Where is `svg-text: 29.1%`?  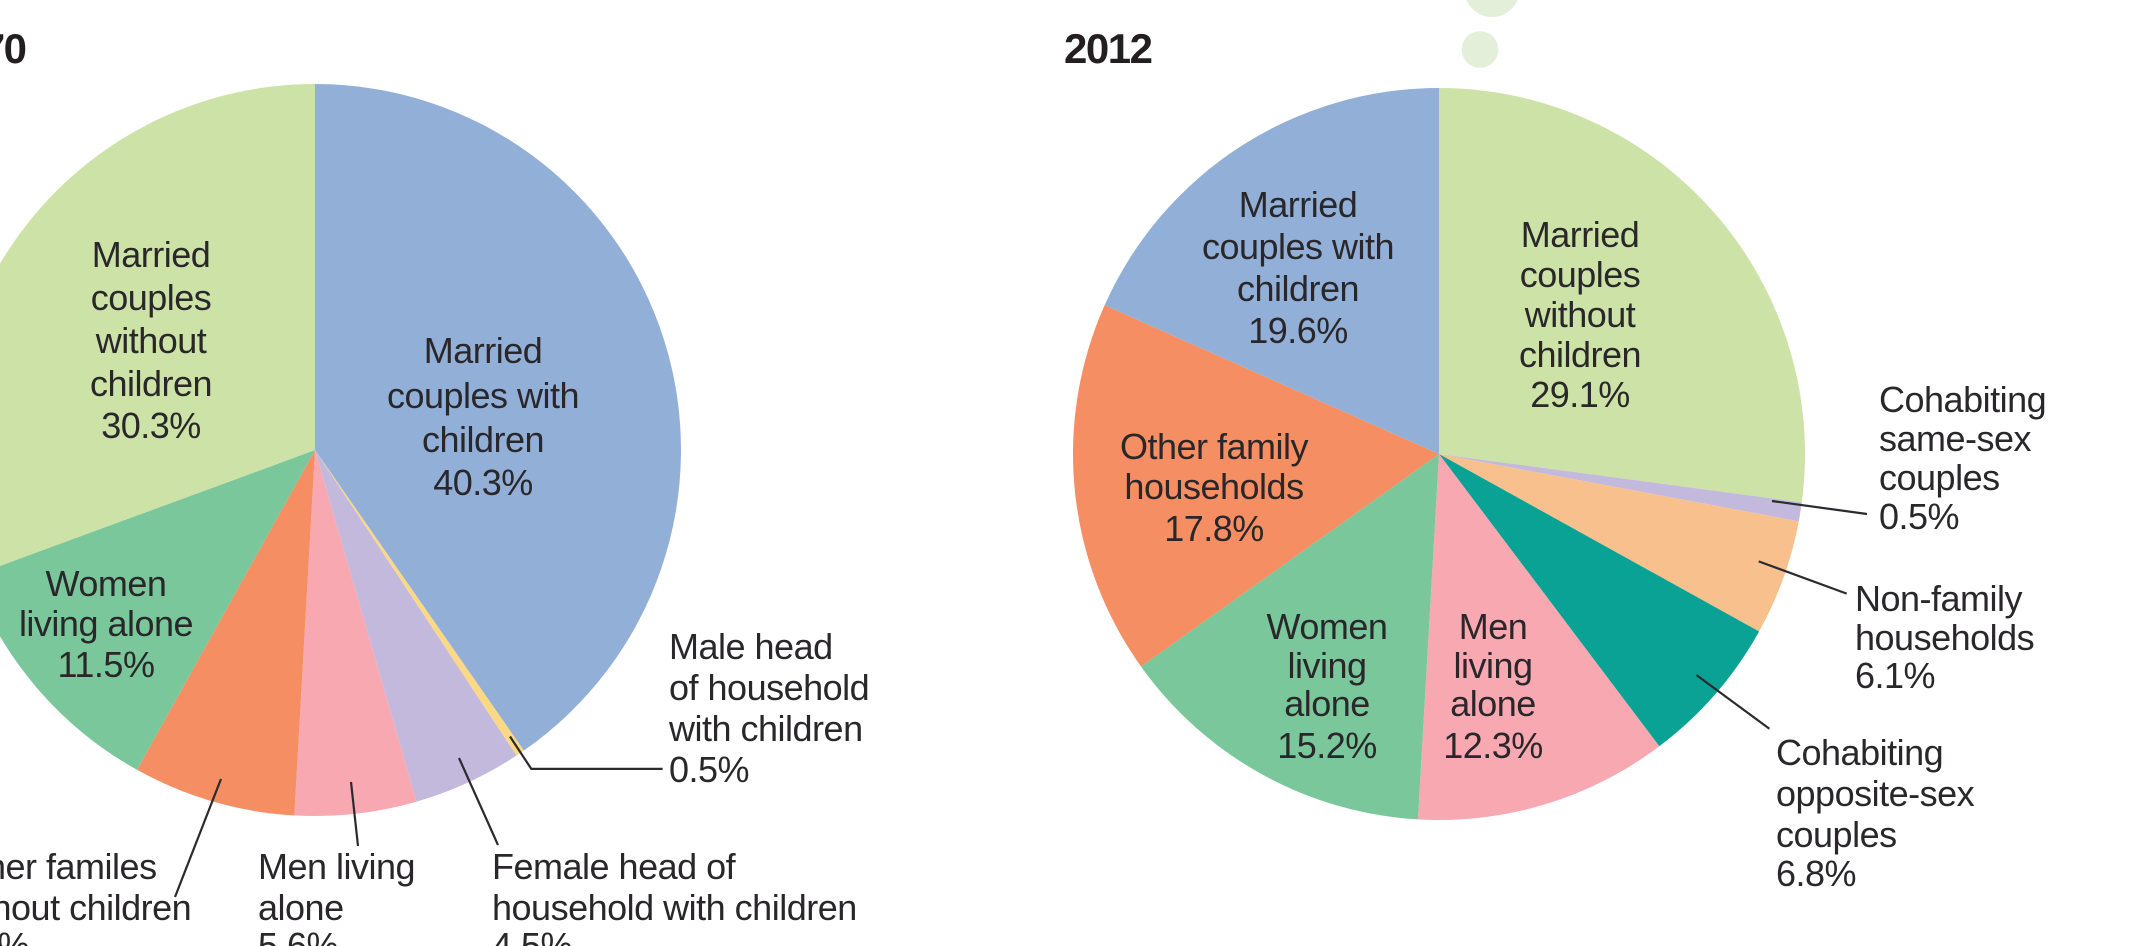 svg-text: 29.1% is located at coordinates (1580, 394).